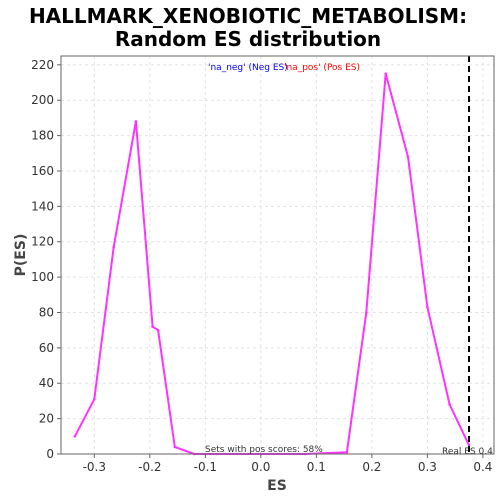  Describe the element at coordinates (21, 255) in the screenshot. I see `y-axis-title: P(ES)` at that location.